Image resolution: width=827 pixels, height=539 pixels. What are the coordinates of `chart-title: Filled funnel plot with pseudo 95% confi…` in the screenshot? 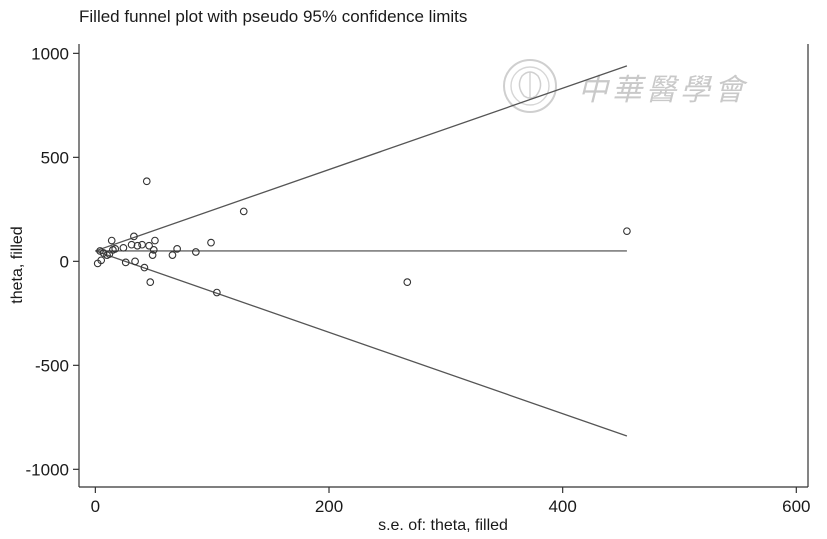 It's located at (273, 16).